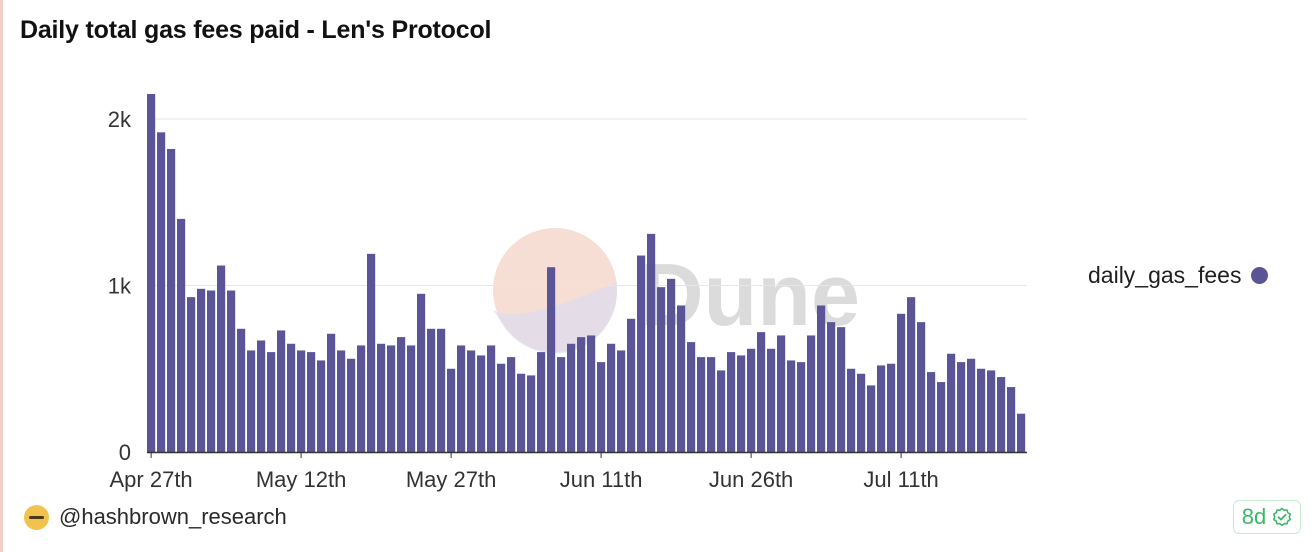 Image resolution: width=1316 pixels, height=552 pixels. I want to click on x-tick-label: Jun 26th, so click(751, 479).